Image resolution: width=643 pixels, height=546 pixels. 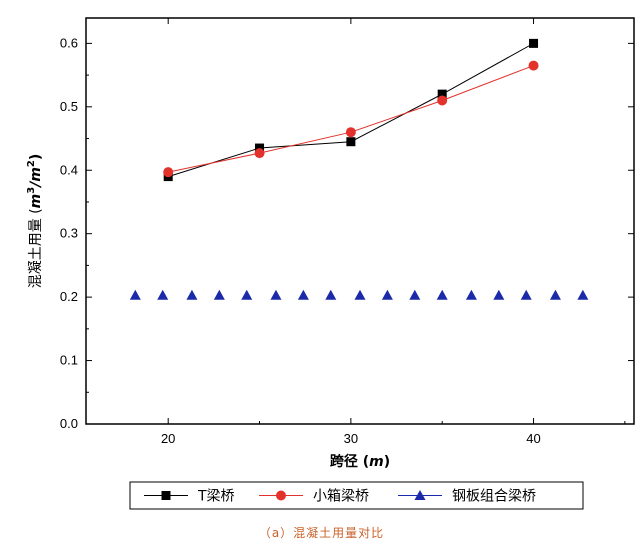 I want to click on legend-label: 小箱梁桥, so click(x=341, y=497).